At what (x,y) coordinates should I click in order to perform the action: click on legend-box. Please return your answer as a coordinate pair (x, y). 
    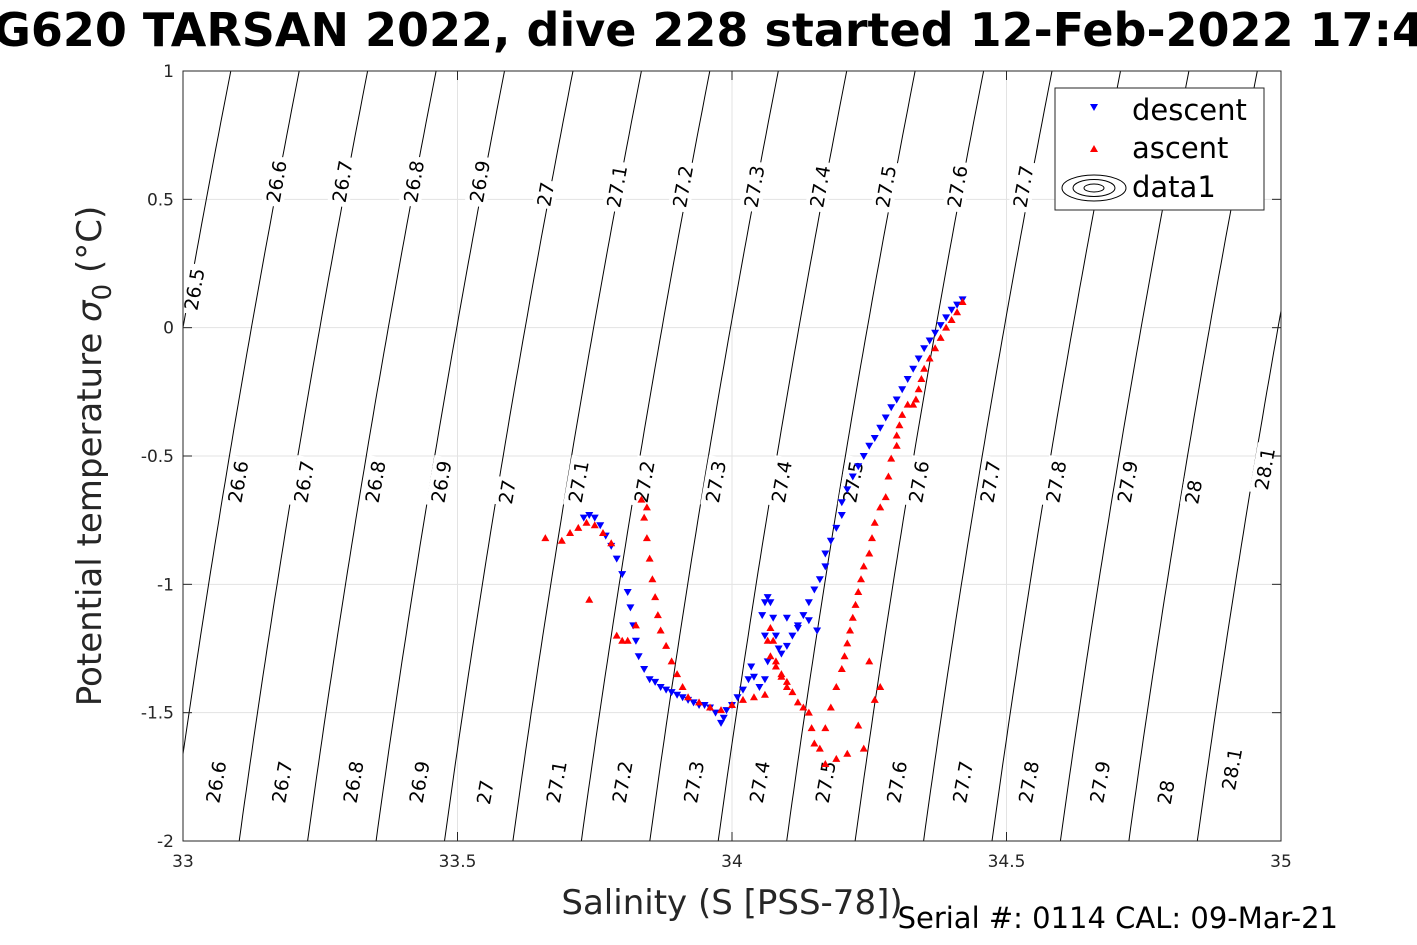
    Looking at the image, I should click on (1159, 149).